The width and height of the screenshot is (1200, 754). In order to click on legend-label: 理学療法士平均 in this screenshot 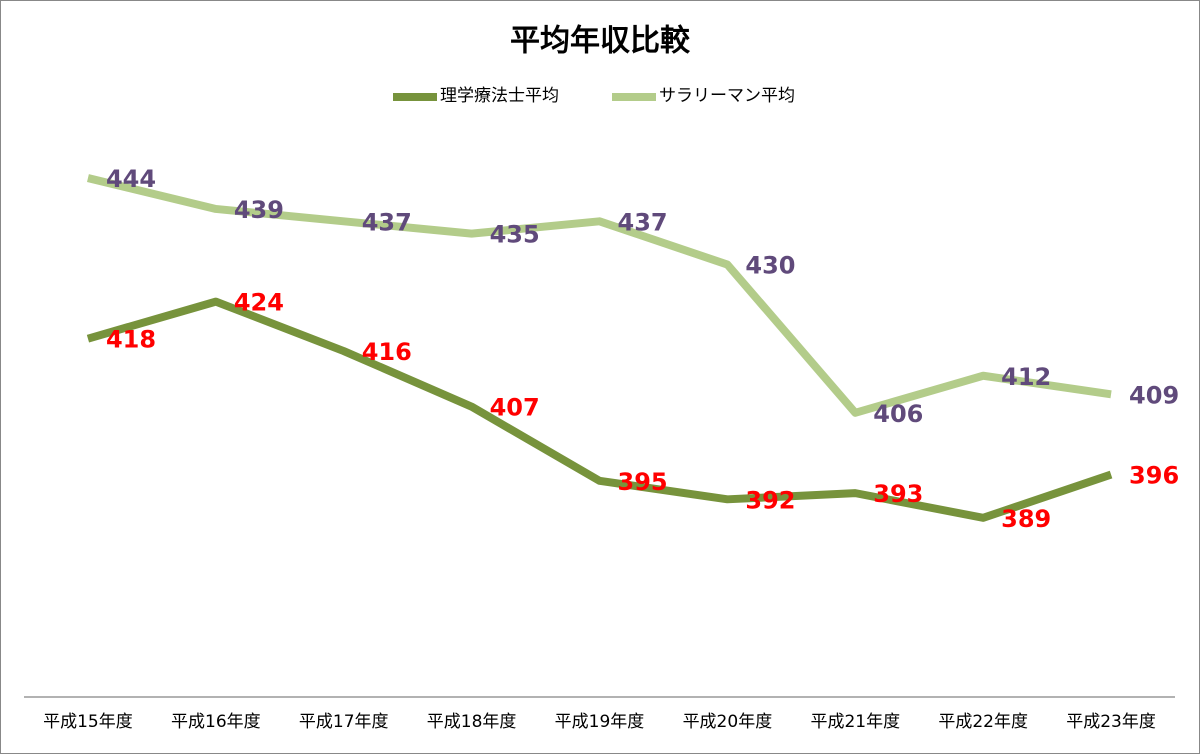, I will do `click(499, 96)`.